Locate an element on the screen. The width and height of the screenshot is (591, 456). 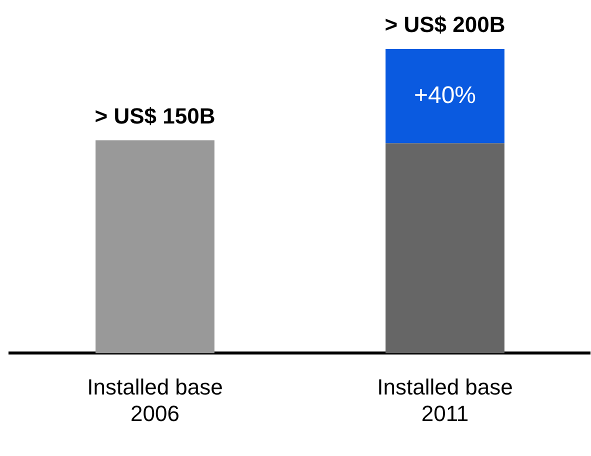
x-tick-label: Installed base 2006 is located at coordinates (155, 400).